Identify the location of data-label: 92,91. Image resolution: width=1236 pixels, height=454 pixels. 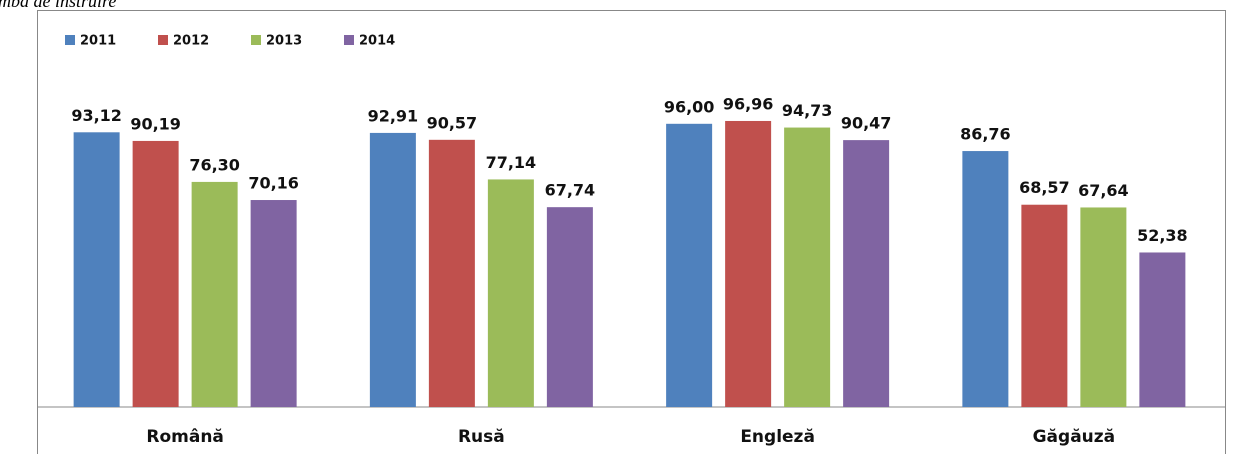
(393, 115).